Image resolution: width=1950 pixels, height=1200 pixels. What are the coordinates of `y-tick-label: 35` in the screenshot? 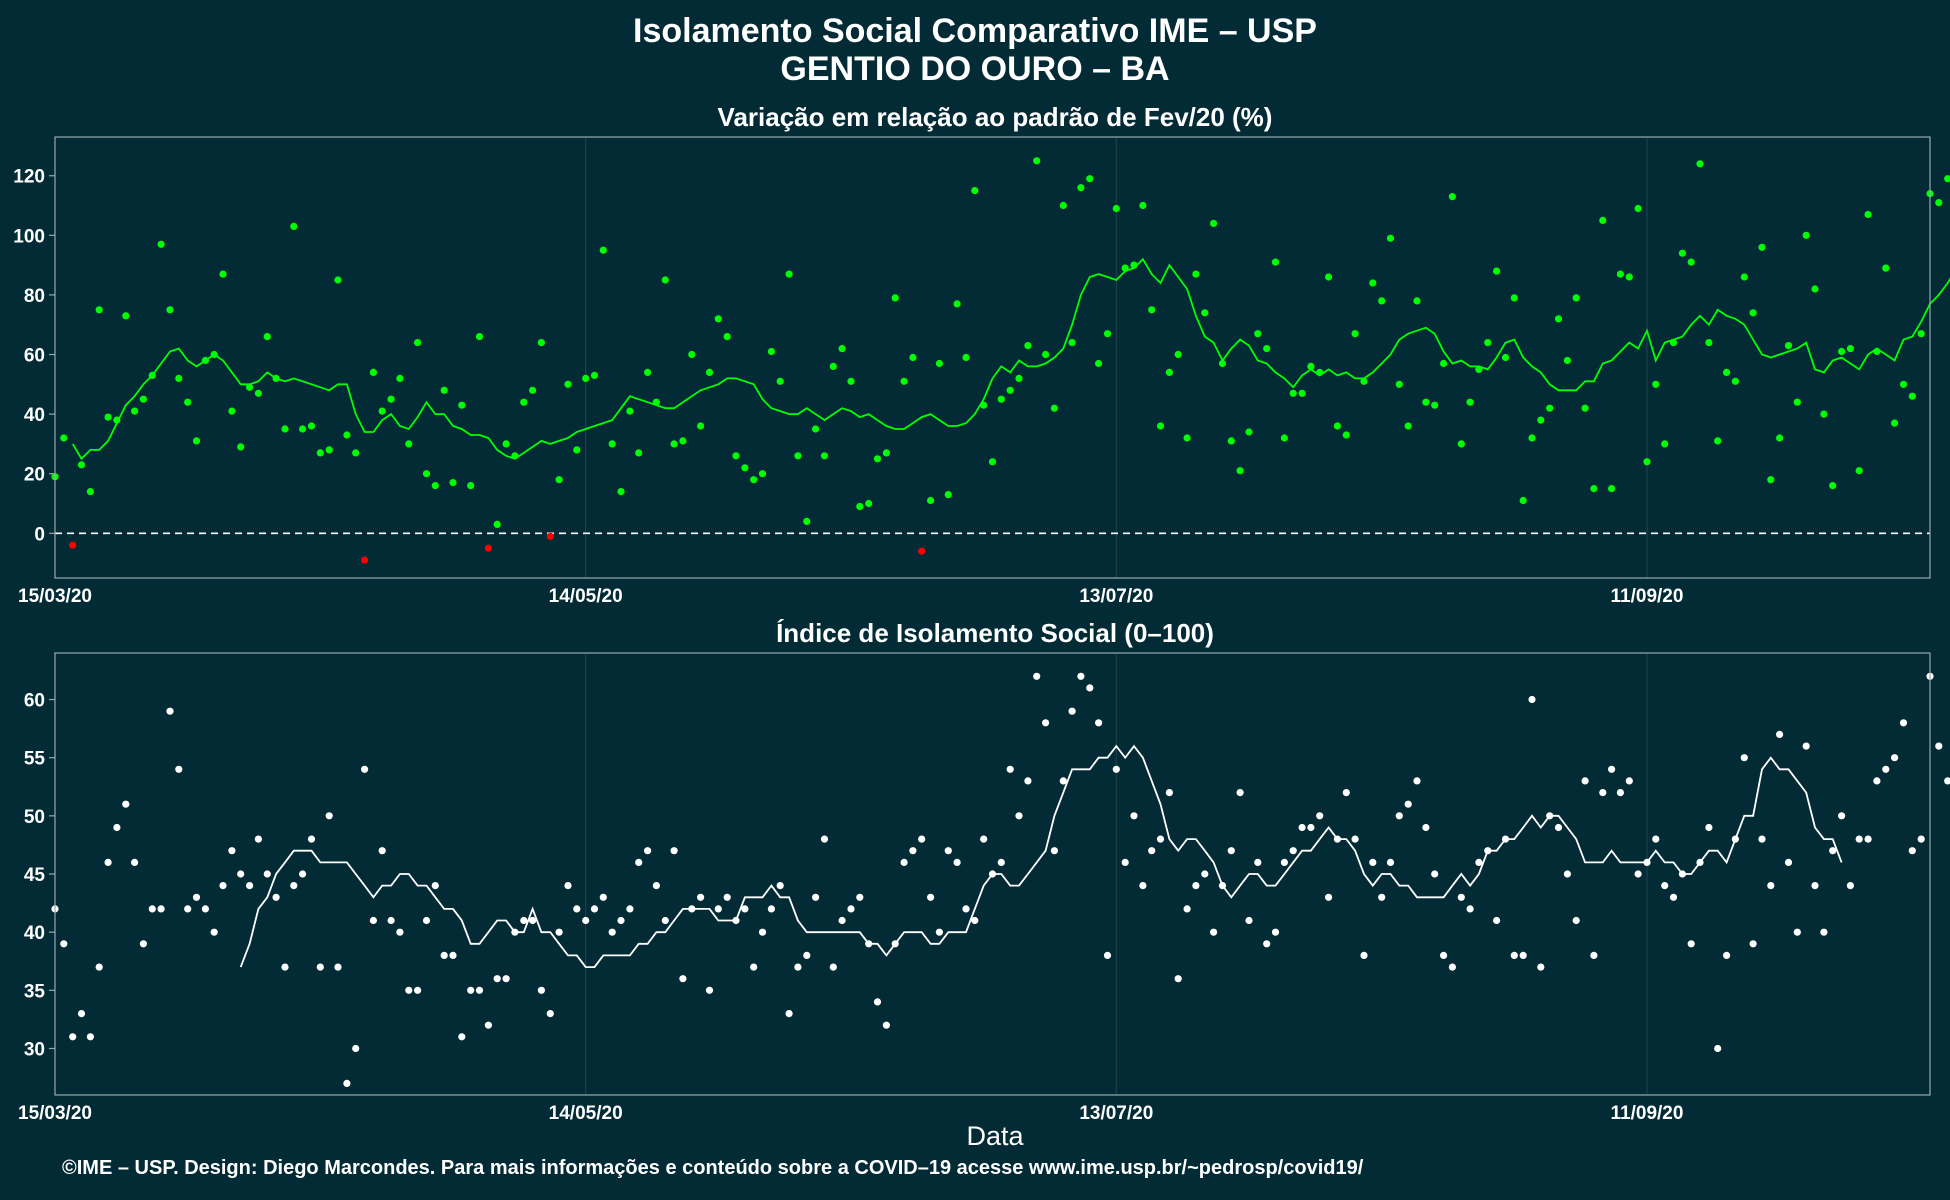 It's located at (35, 991).